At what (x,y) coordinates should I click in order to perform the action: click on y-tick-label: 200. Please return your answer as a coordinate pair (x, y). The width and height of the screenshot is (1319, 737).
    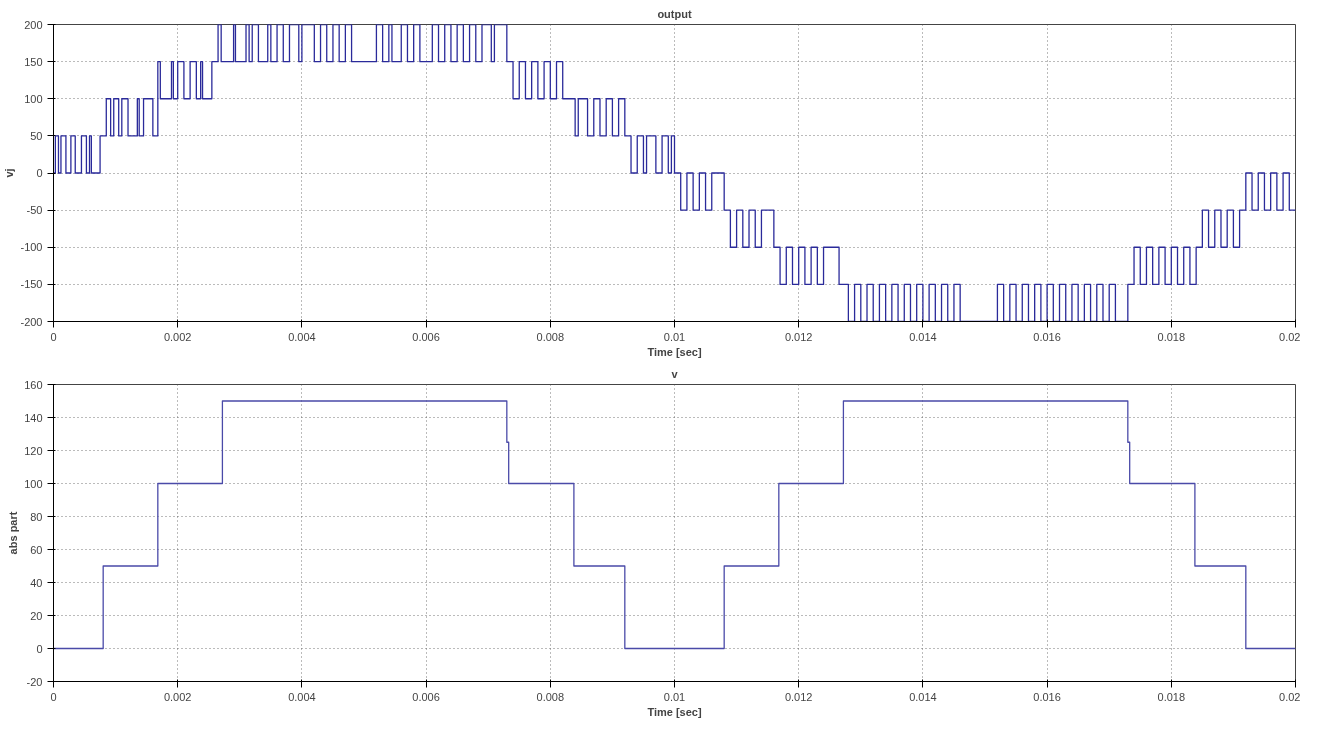
    Looking at the image, I should click on (33, 24).